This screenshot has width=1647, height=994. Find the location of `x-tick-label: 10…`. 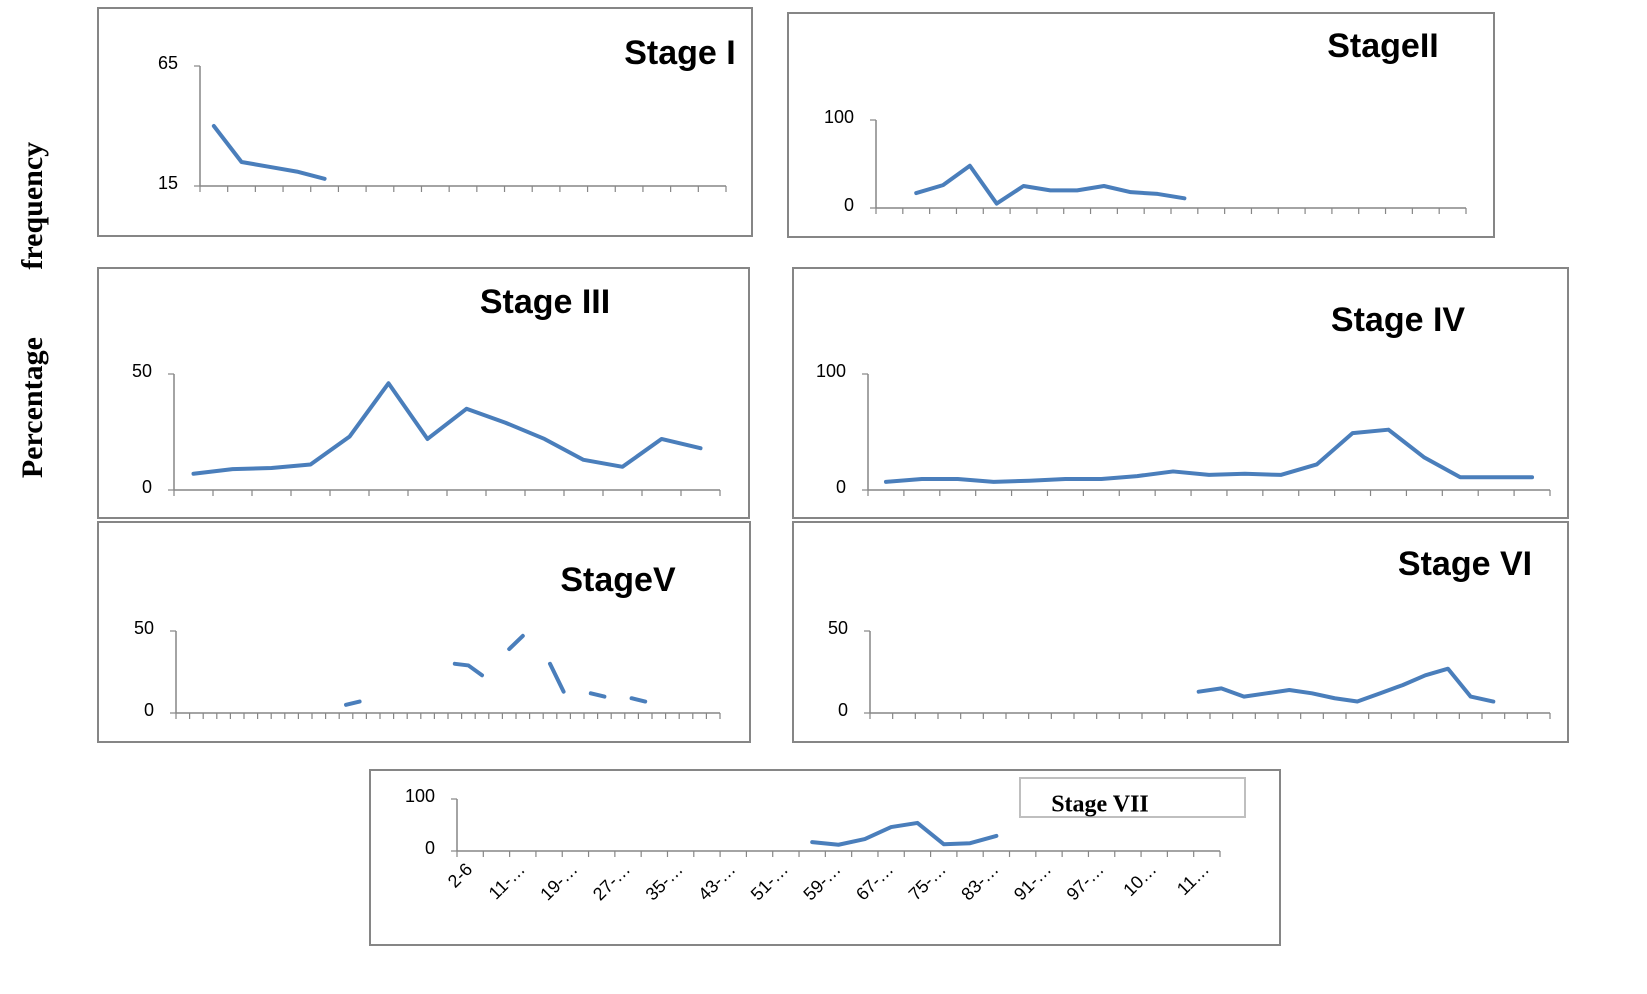

x-tick-label: 10… is located at coordinates (1139, 879).